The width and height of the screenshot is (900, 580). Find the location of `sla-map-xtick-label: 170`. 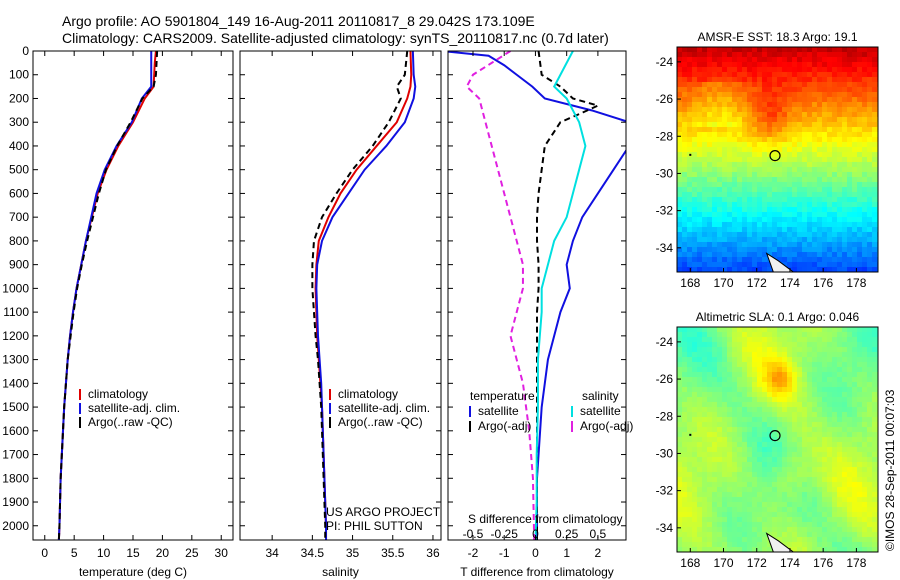

sla-map-xtick-label: 170 is located at coordinates (723, 563).